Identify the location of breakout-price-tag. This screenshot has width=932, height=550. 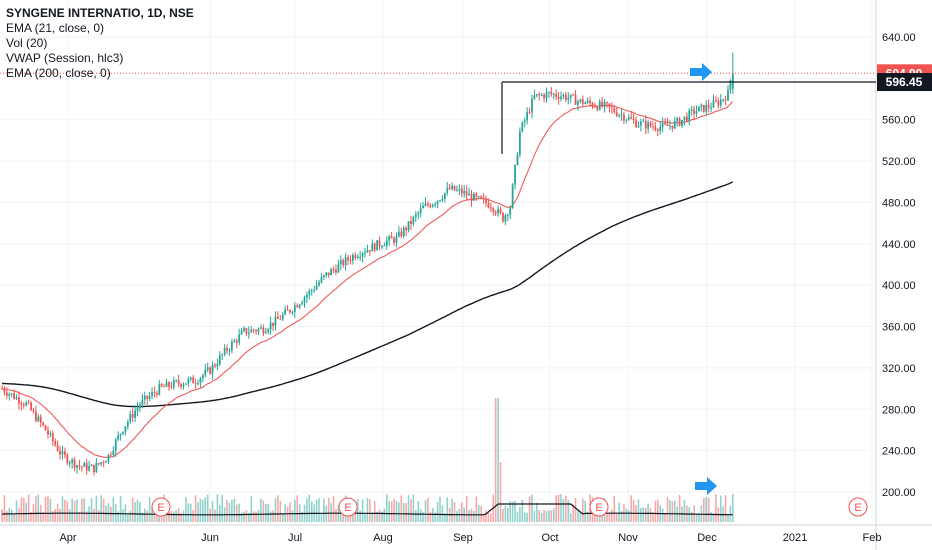
(904, 82).